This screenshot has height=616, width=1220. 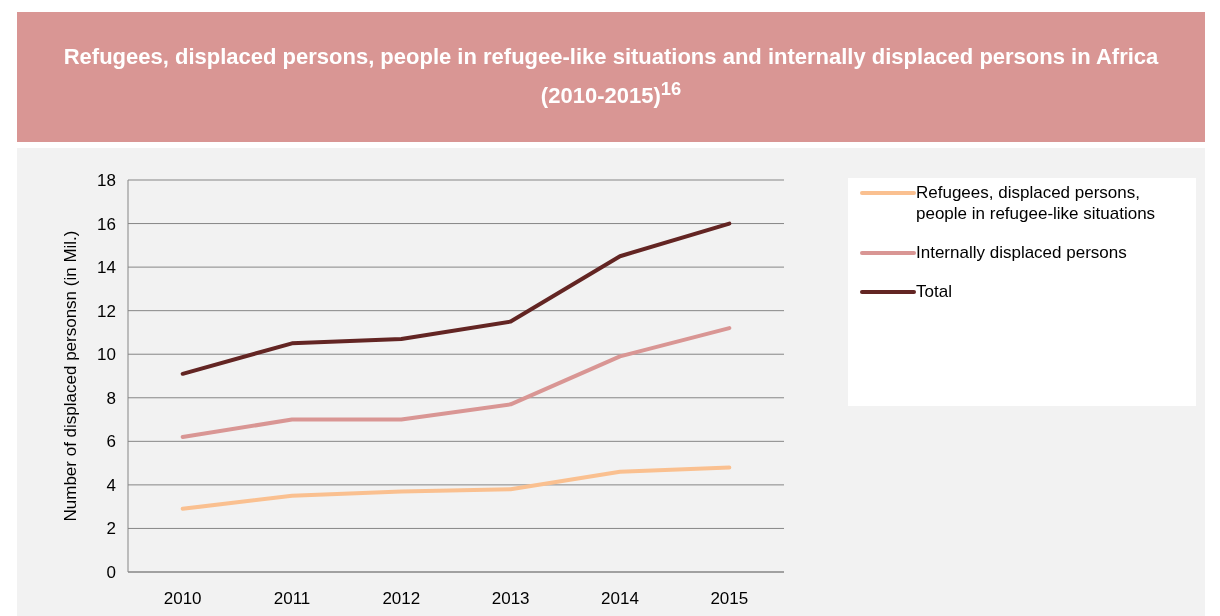 What do you see at coordinates (111, 398) in the screenshot?
I see `y-tick-label: 8` at bounding box center [111, 398].